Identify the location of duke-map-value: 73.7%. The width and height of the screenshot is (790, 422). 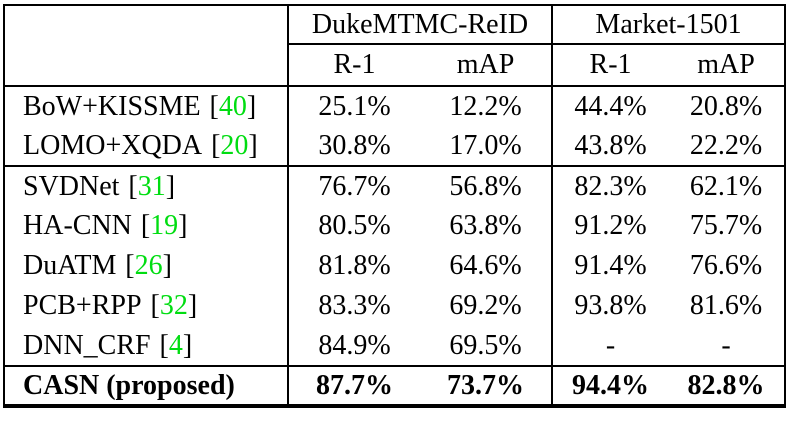
(487, 386).